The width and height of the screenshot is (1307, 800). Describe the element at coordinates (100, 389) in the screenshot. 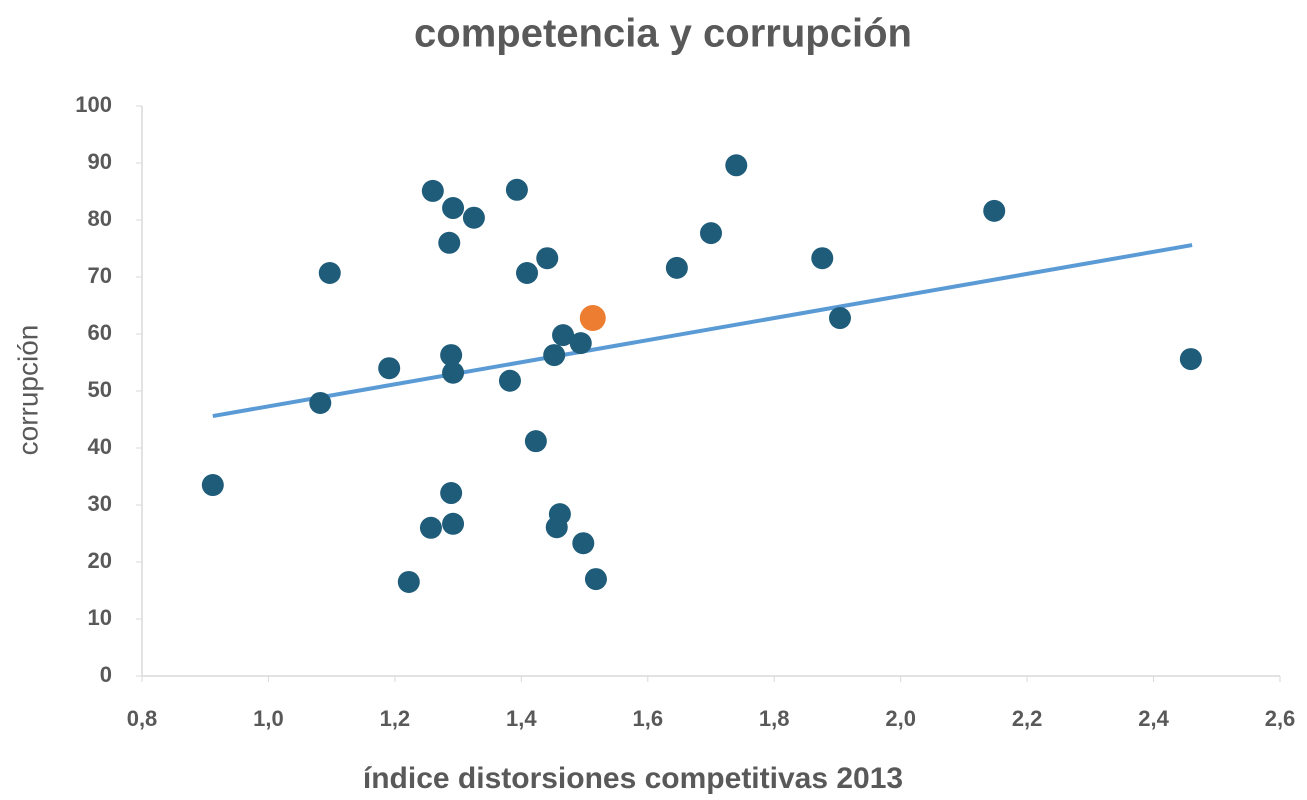

I see `y-tick-label: 50` at that location.